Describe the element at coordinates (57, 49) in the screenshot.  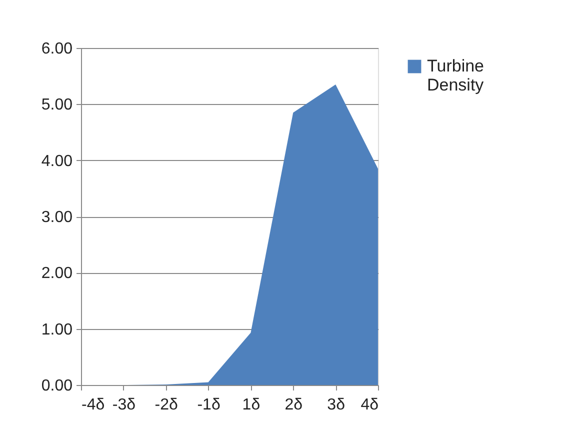
I see `y-tick-label: 6.00` at that location.